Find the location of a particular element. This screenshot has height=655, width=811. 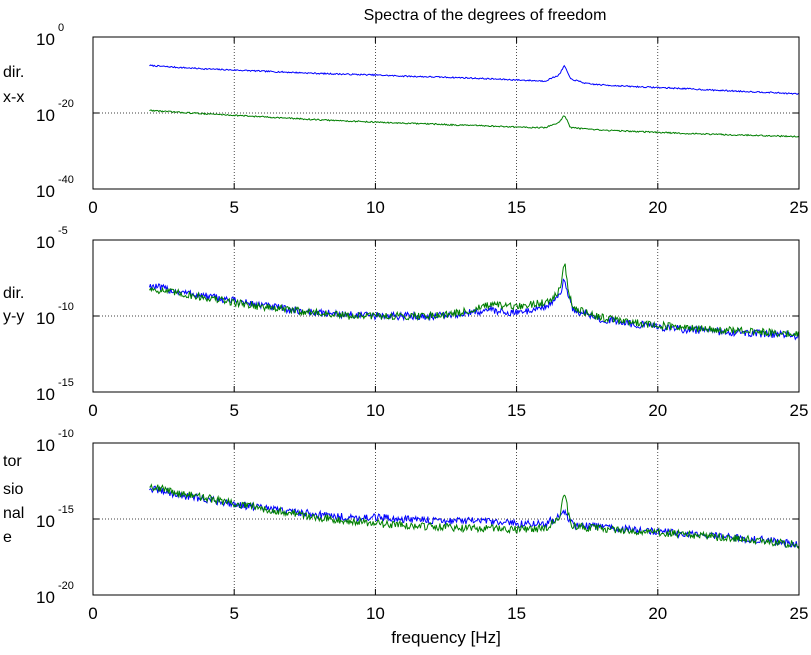

x-axis-label: frequency [Hz] is located at coordinates (446, 637).